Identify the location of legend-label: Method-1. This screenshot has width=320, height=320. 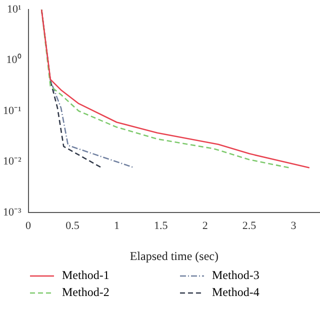
(86, 275).